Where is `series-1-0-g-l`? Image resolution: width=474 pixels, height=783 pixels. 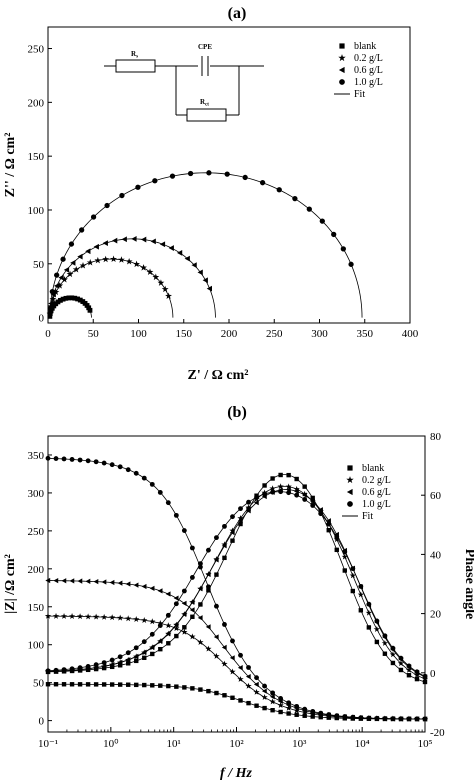 series-1-0-g-l is located at coordinates (200, 241).